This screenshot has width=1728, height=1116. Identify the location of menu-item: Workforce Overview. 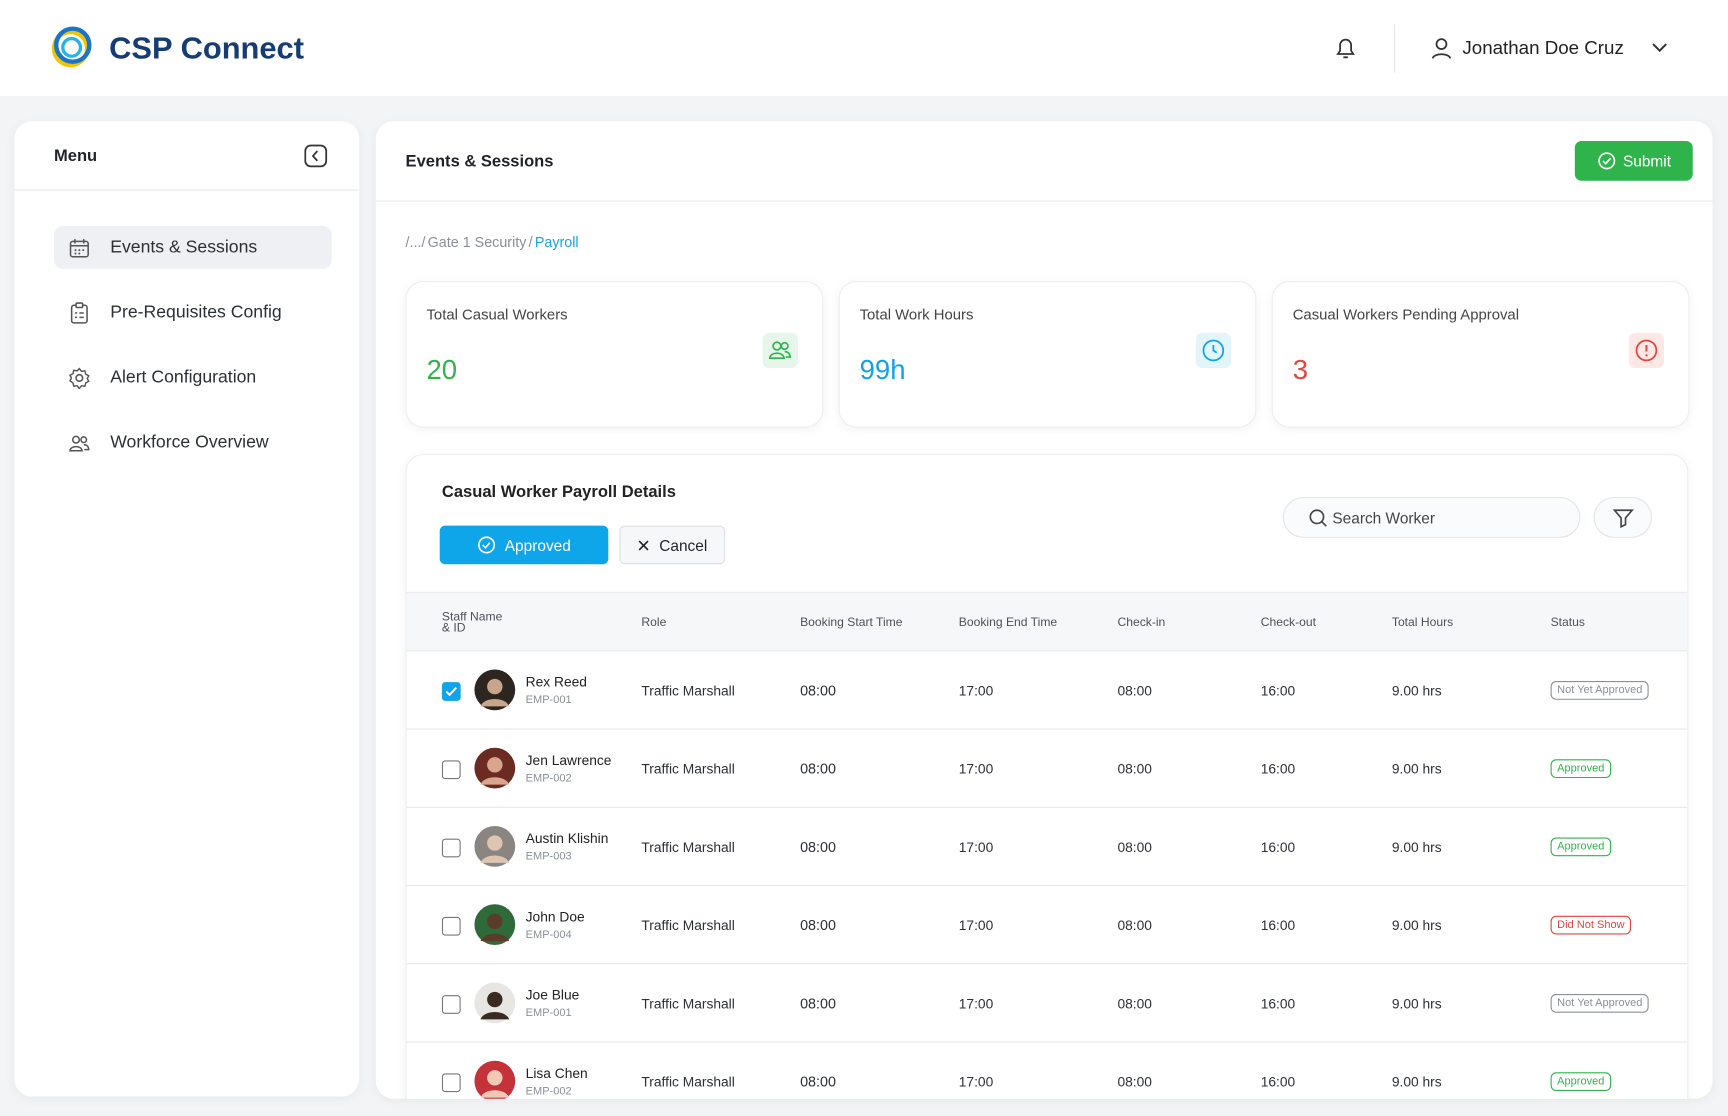
(193, 442).